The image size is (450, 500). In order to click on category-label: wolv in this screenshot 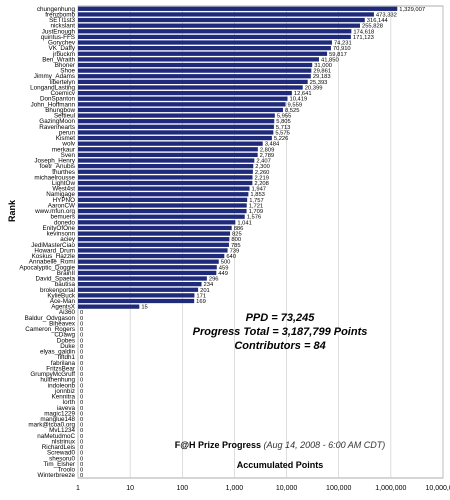, I will do `click(68, 144)`.